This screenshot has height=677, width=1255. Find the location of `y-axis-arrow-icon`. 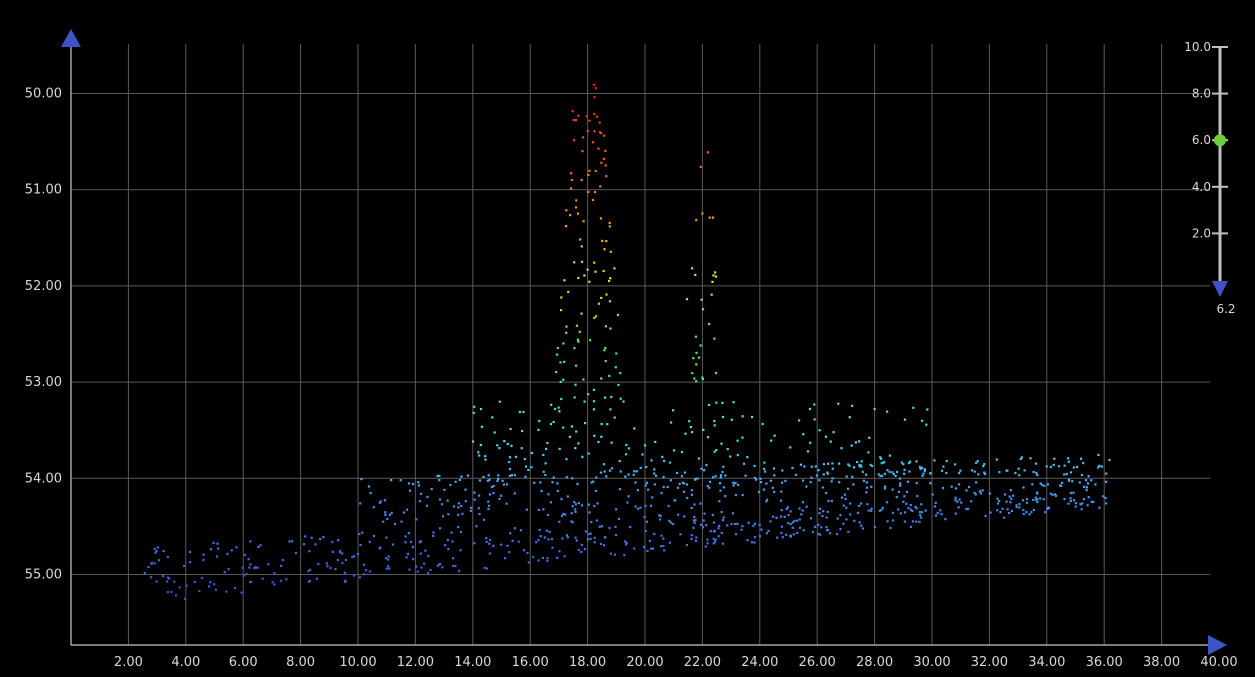

y-axis-arrow-icon is located at coordinates (71, 38).